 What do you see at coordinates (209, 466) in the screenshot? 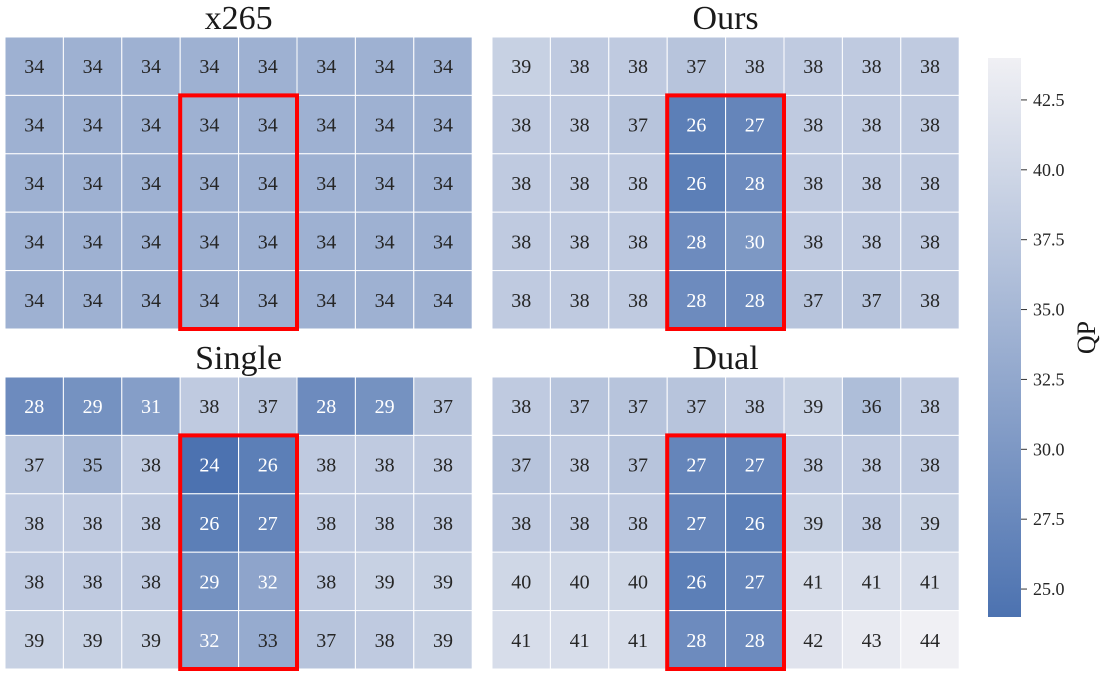
I see `cell-value-label: 24` at bounding box center [209, 466].